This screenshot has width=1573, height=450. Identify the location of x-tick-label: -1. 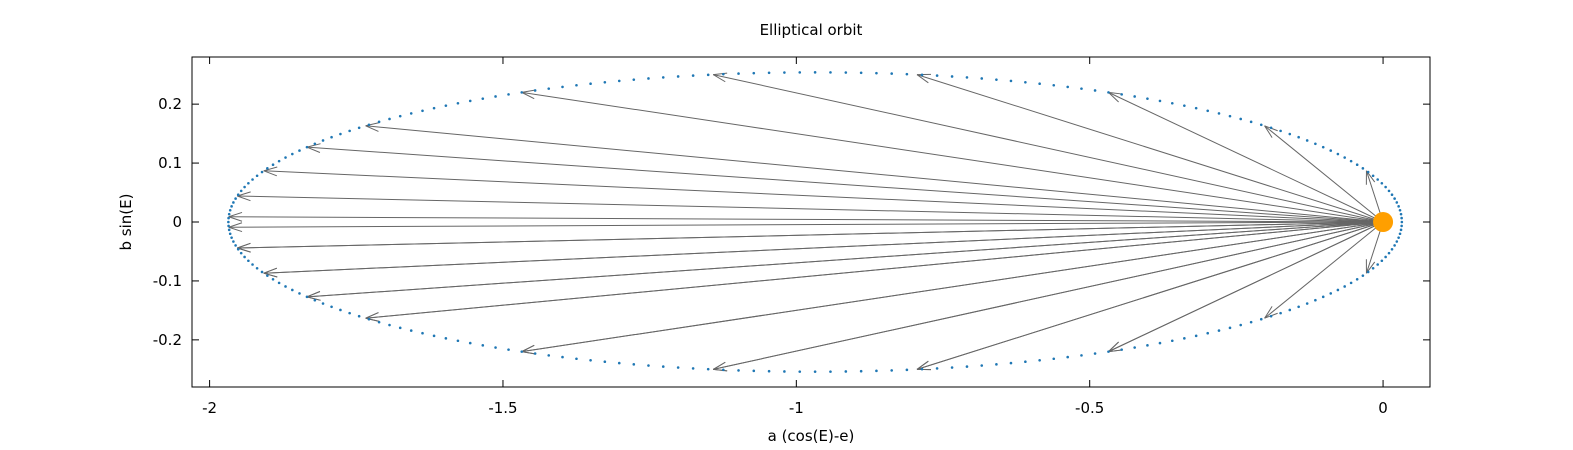
(796, 408).